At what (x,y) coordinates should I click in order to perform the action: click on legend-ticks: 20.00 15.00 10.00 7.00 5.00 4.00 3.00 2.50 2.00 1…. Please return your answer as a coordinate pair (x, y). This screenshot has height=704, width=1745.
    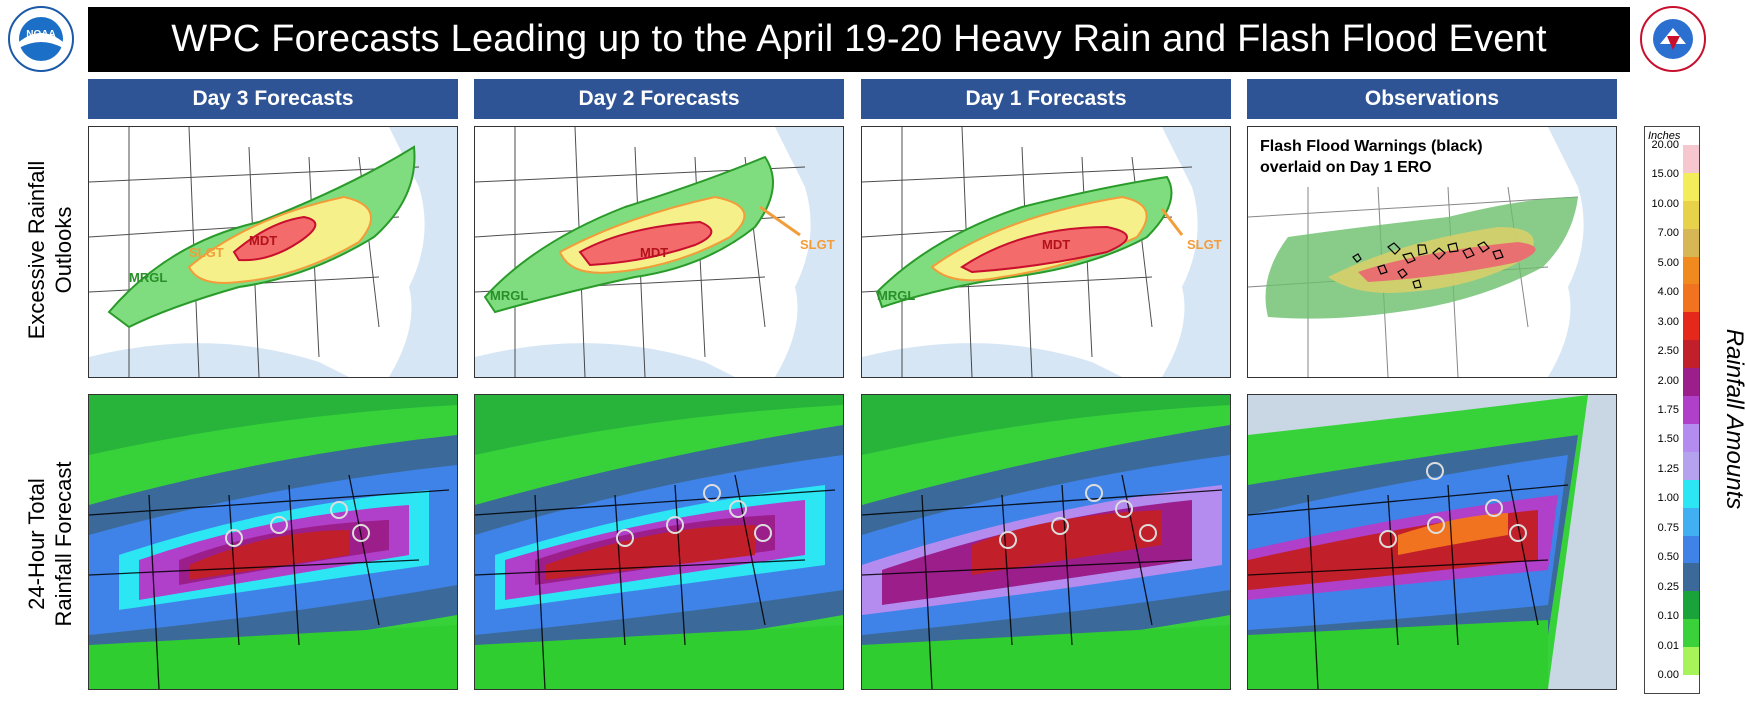
    Looking at the image, I should click on (1664, 412).